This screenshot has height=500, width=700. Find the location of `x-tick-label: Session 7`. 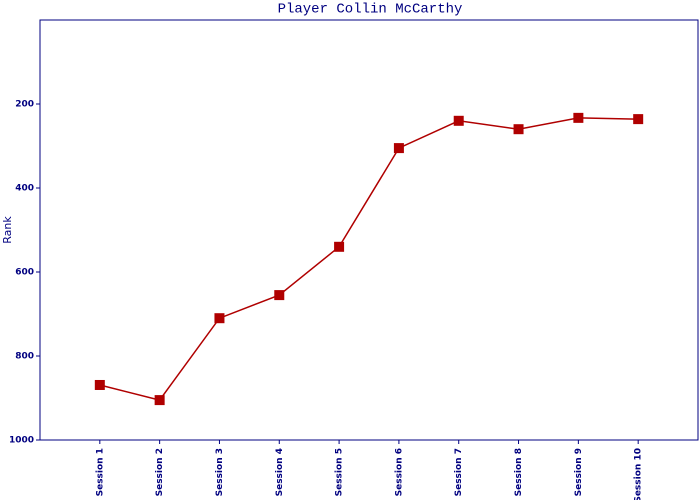

x-tick-label: Session 7 is located at coordinates (459, 472).